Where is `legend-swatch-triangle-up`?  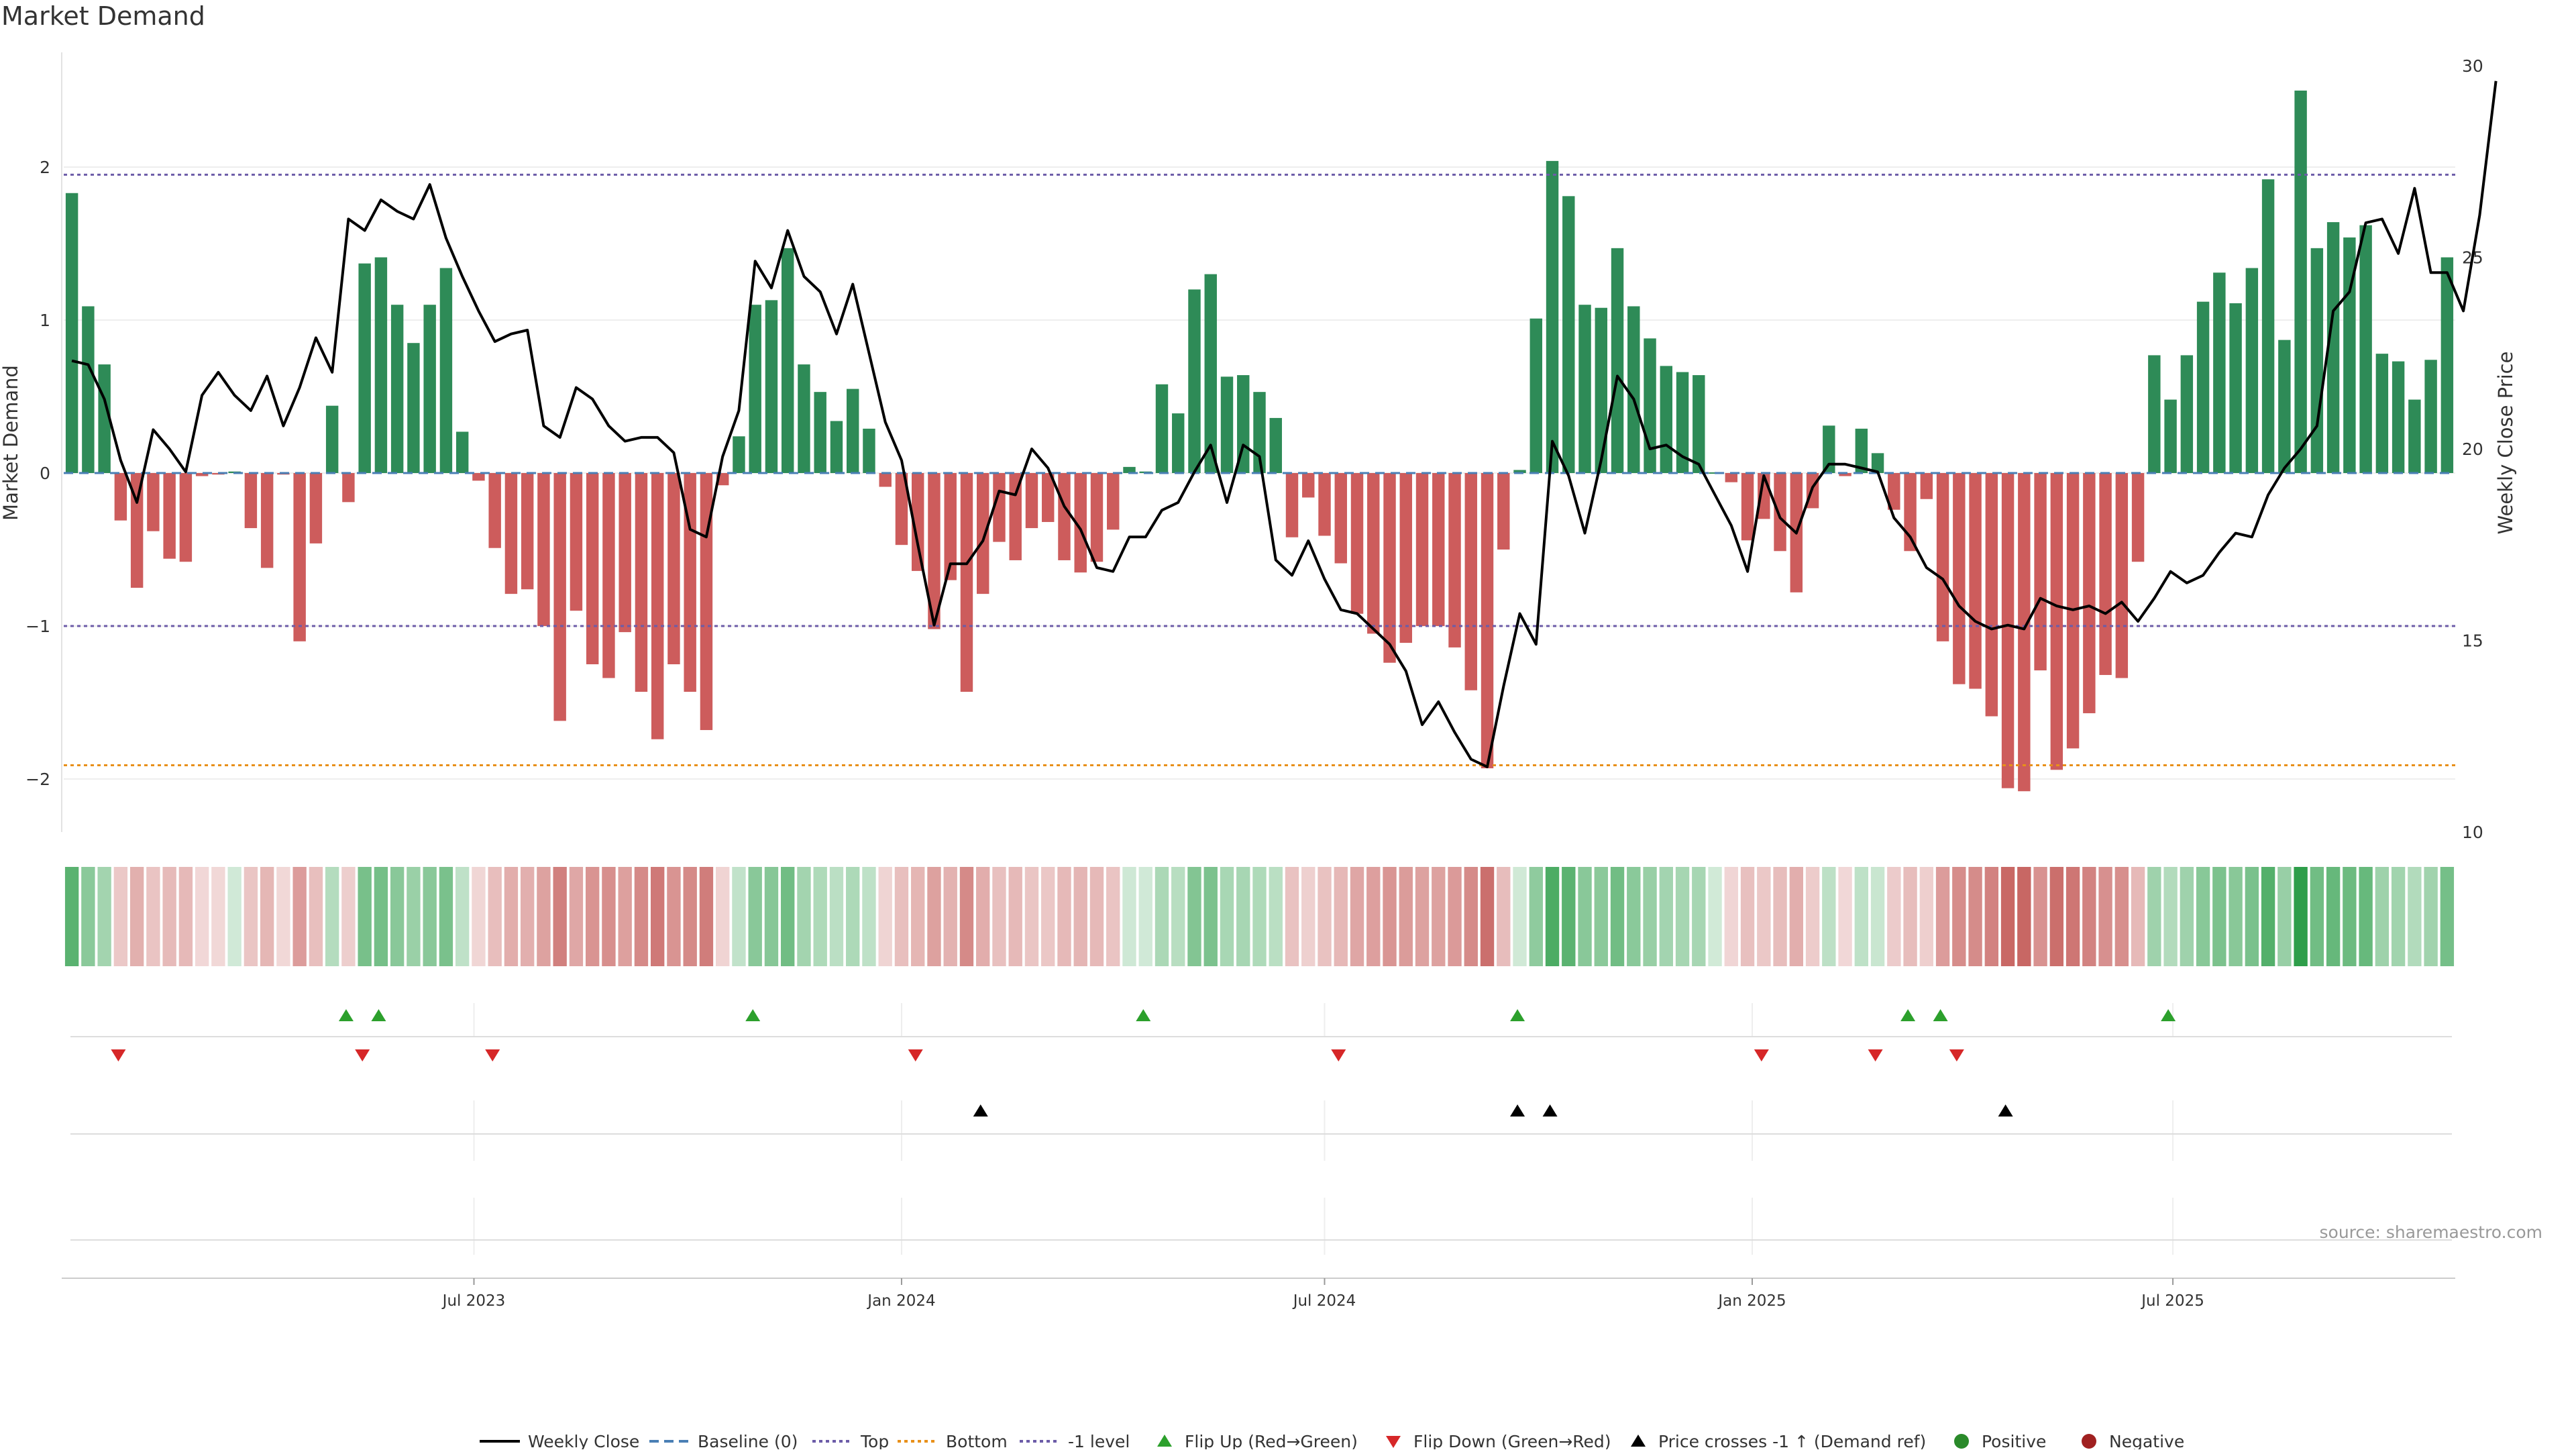 legend-swatch-triangle-up is located at coordinates (1164, 1441).